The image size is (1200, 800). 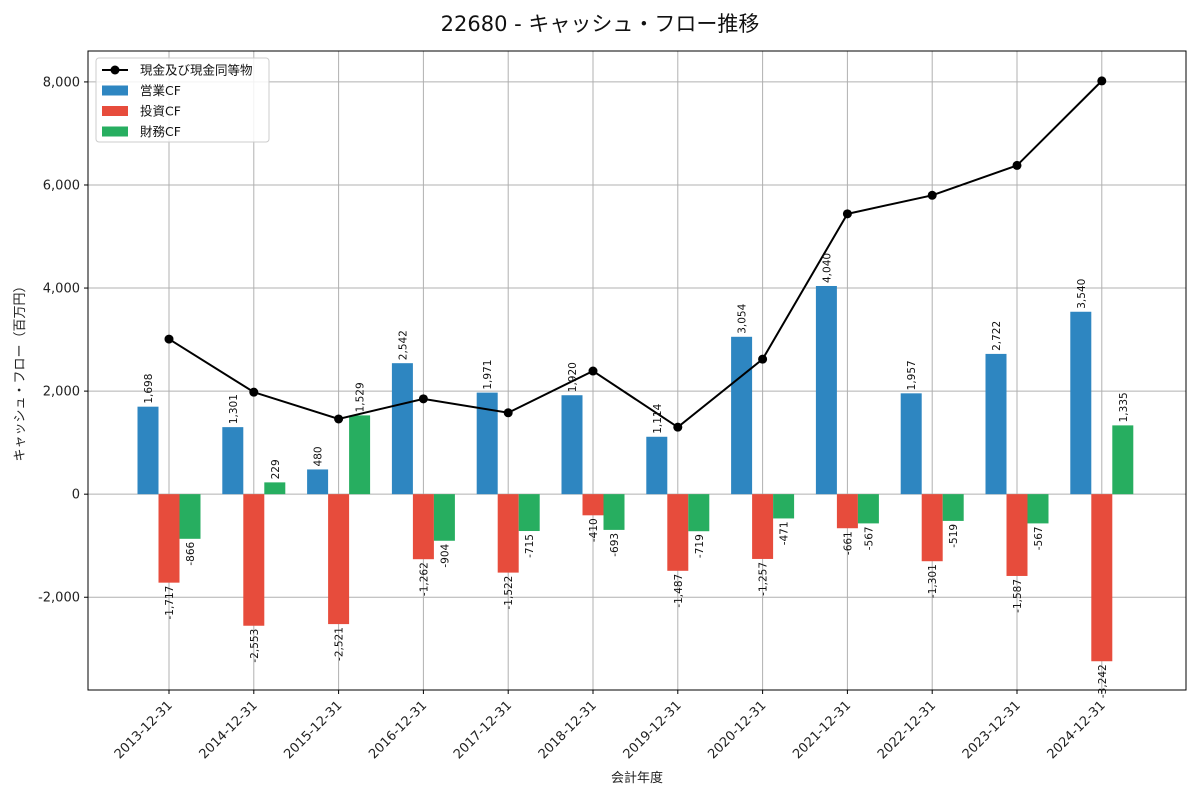 What do you see at coordinates (997, 336) in the screenshot?
I see `bar-value-label: 2,722` at bounding box center [997, 336].